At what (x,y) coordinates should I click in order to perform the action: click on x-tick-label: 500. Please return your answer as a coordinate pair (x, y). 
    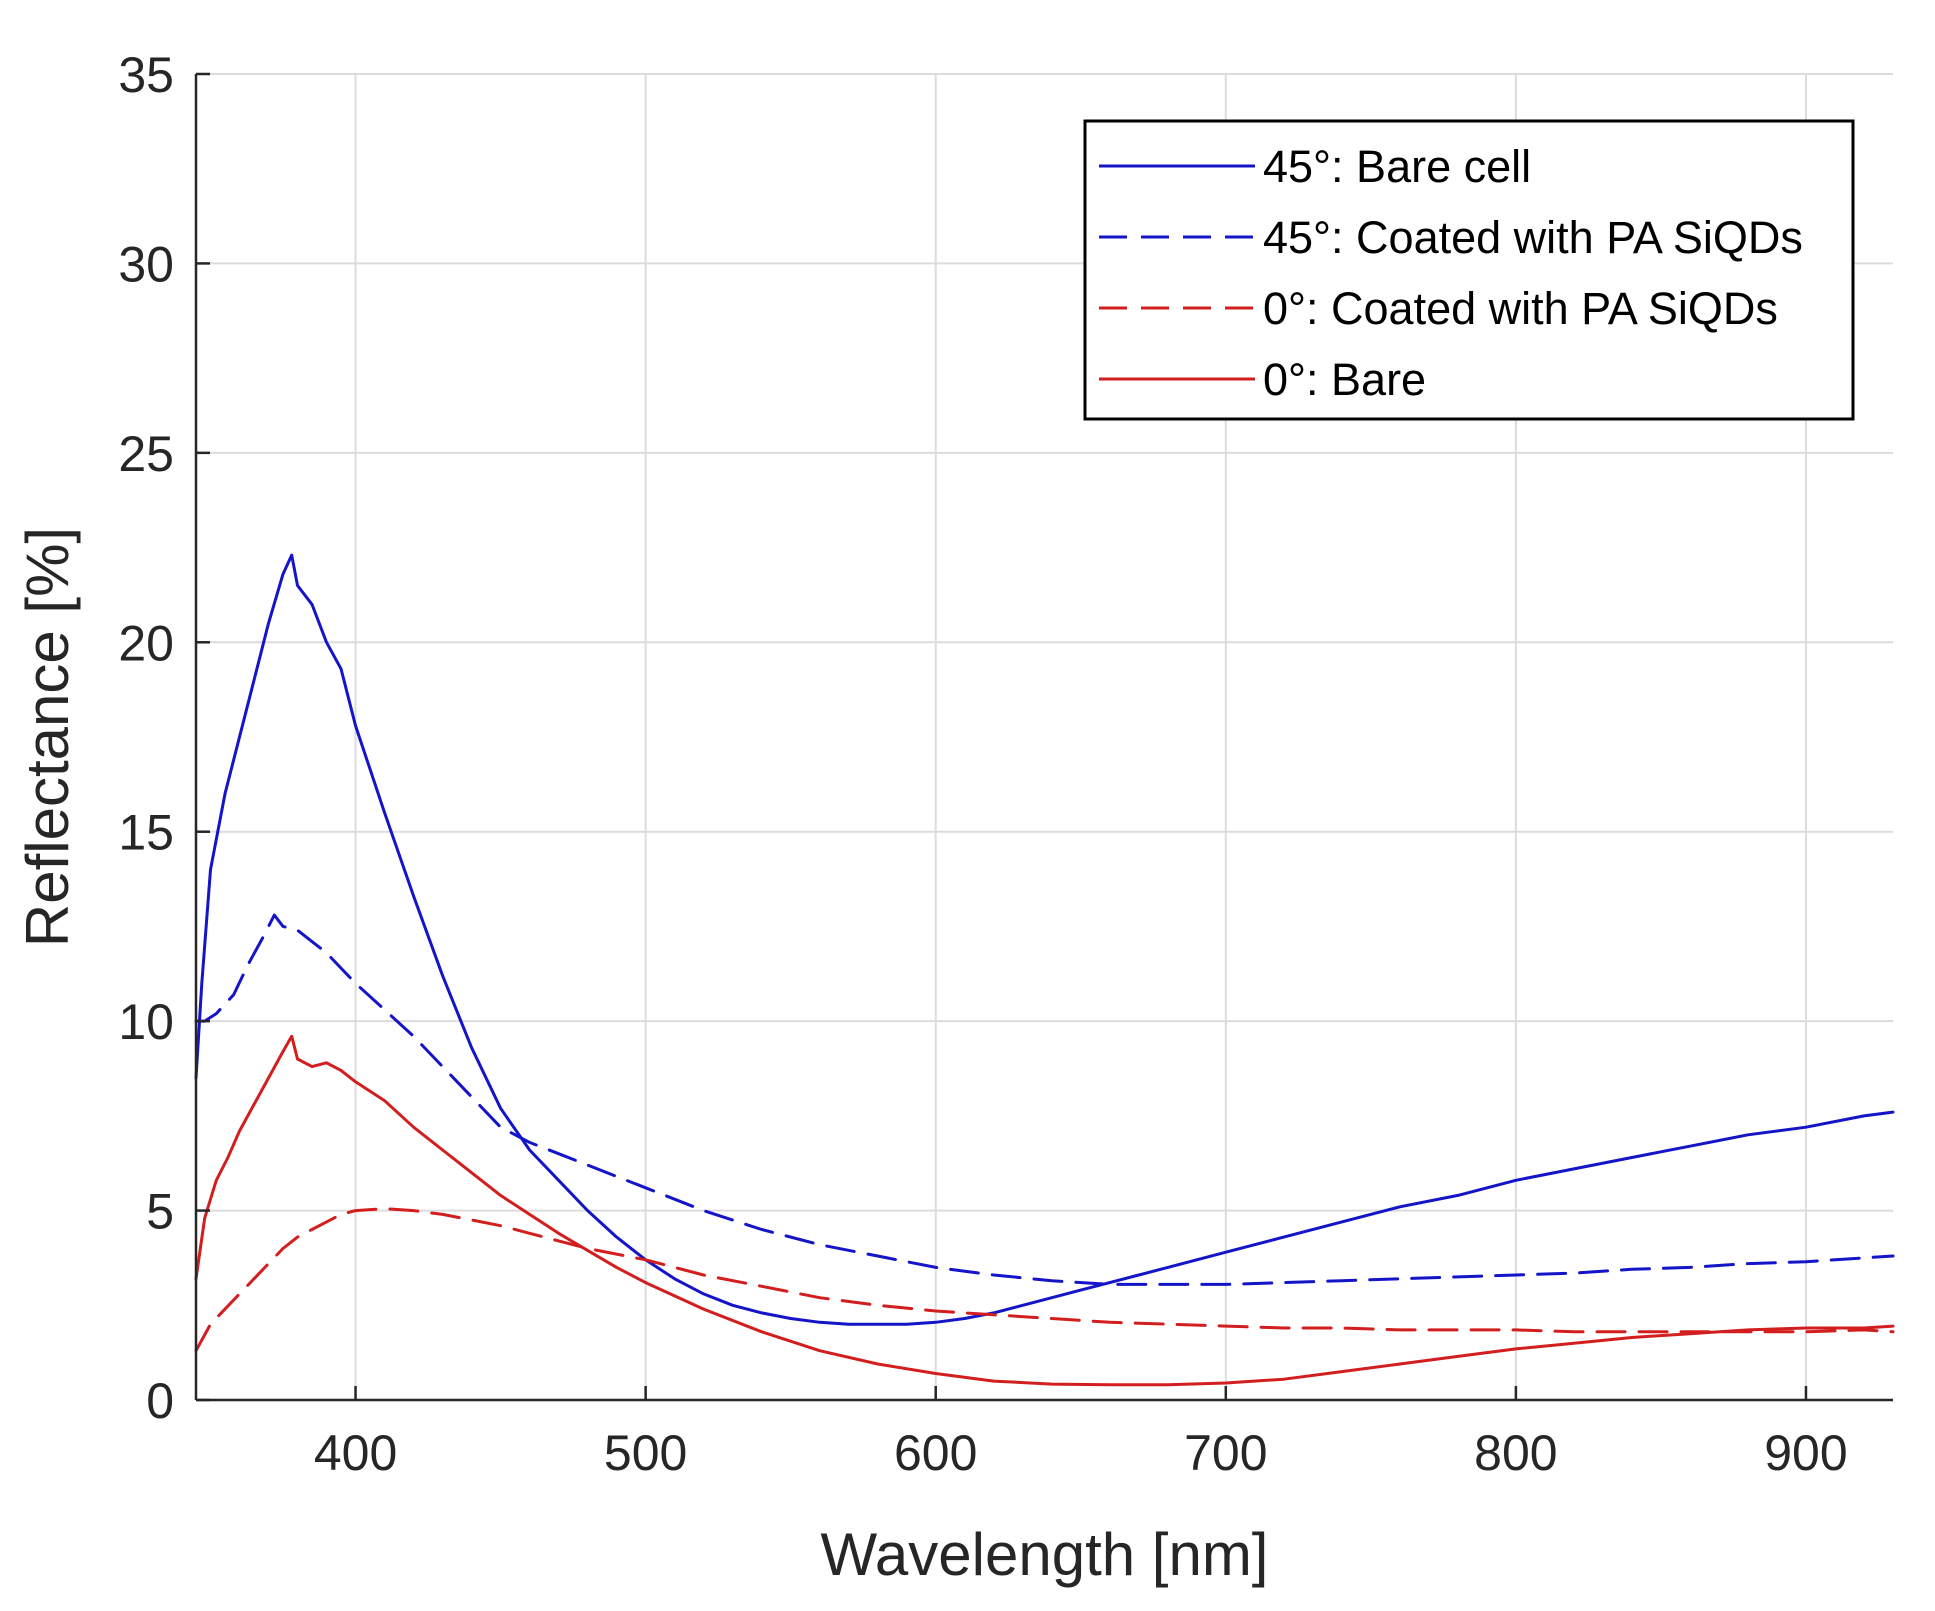
    Looking at the image, I should click on (645, 1453).